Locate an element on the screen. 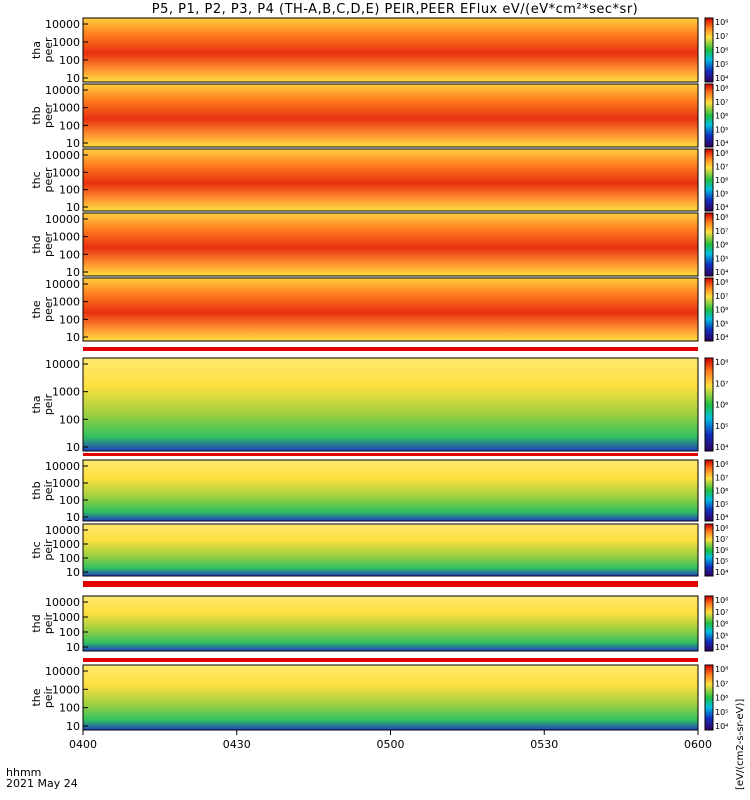 This screenshot has width=750, height=800. x-axis-date: 2021 May 24 is located at coordinates (42, 783).